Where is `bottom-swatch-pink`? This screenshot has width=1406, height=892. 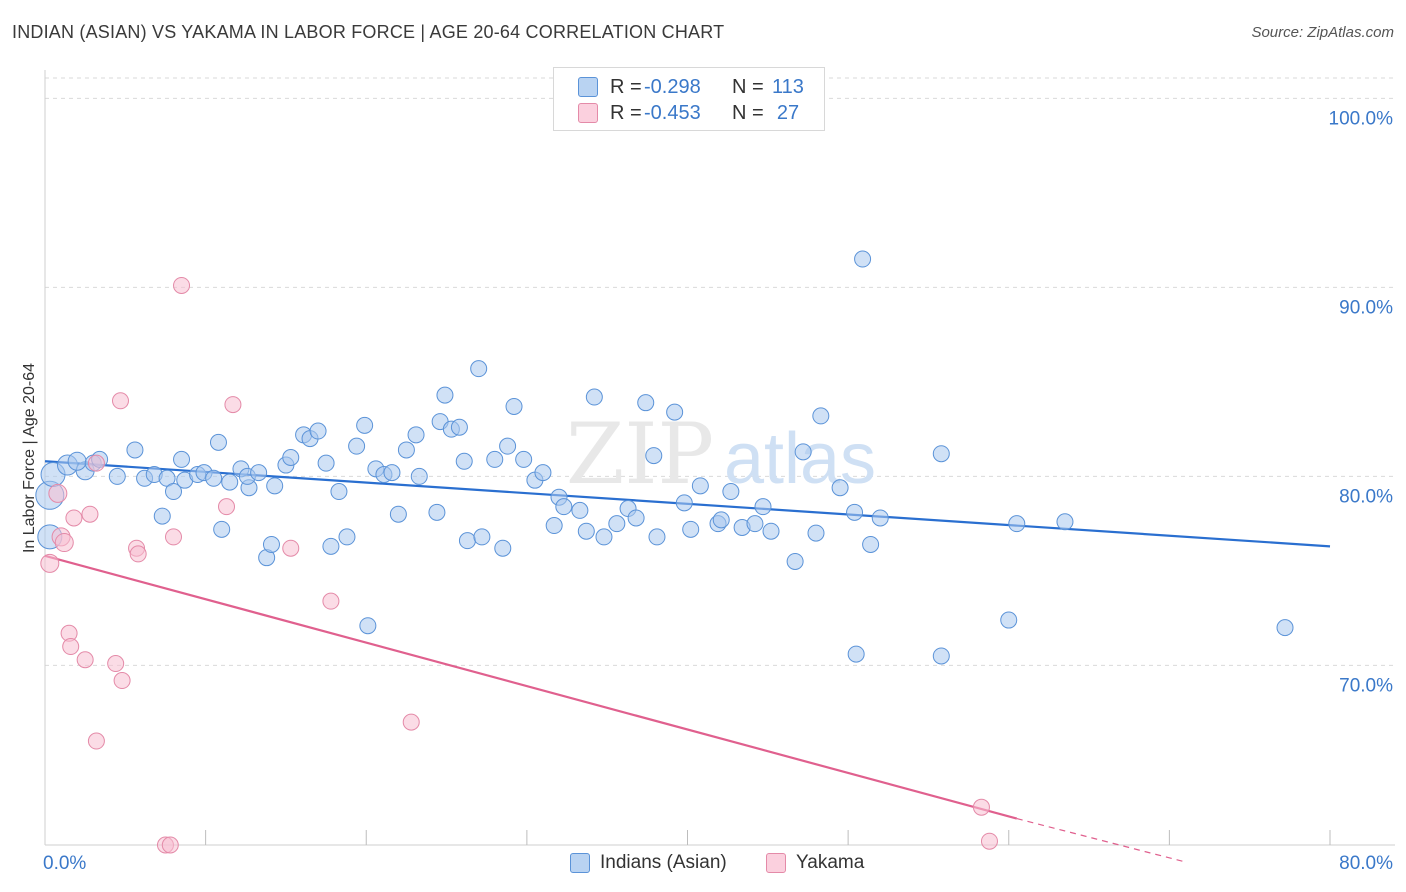 bottom-swatch-pink is located at coordinates (776, 863).